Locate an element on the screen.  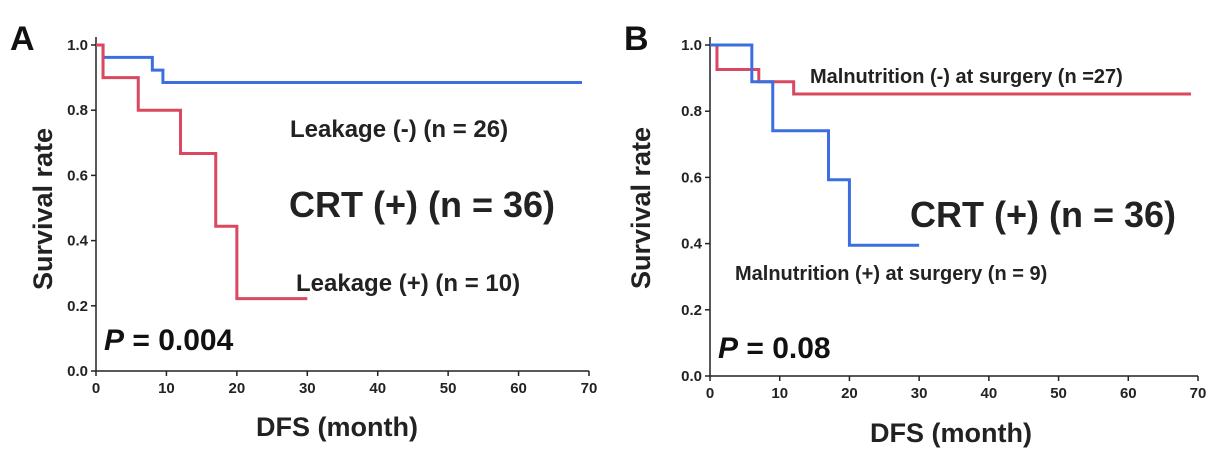
panel-a-letter: A is located at coordinates (22, 39).